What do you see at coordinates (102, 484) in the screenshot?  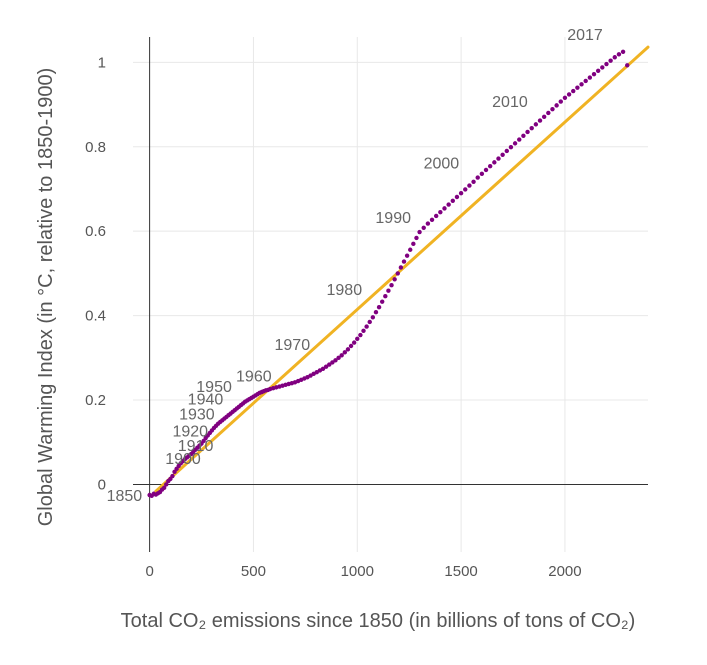 I see `y-tick-label: 0` at bounding box center [102, 484].